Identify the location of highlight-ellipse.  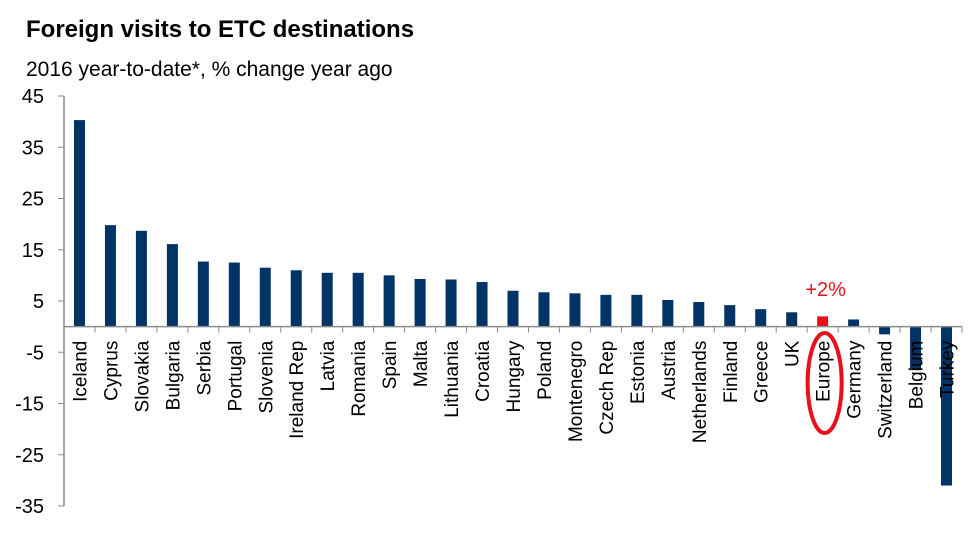
(824, 383).